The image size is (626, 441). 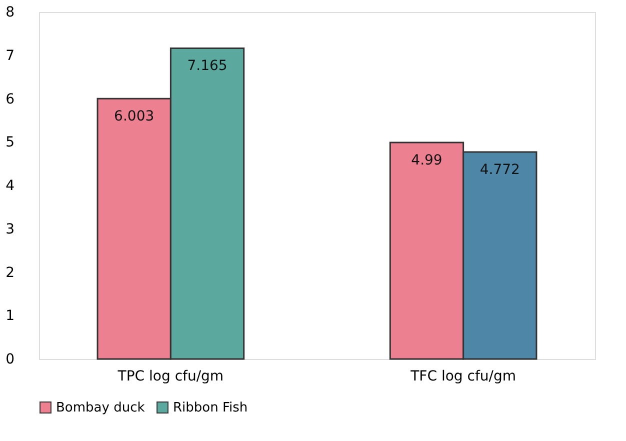 What do you see at coordinates (170, 376) in the screenshot?
I see `x-tick-label: TPC log cfu/gm` at bounding box center [170, 376].